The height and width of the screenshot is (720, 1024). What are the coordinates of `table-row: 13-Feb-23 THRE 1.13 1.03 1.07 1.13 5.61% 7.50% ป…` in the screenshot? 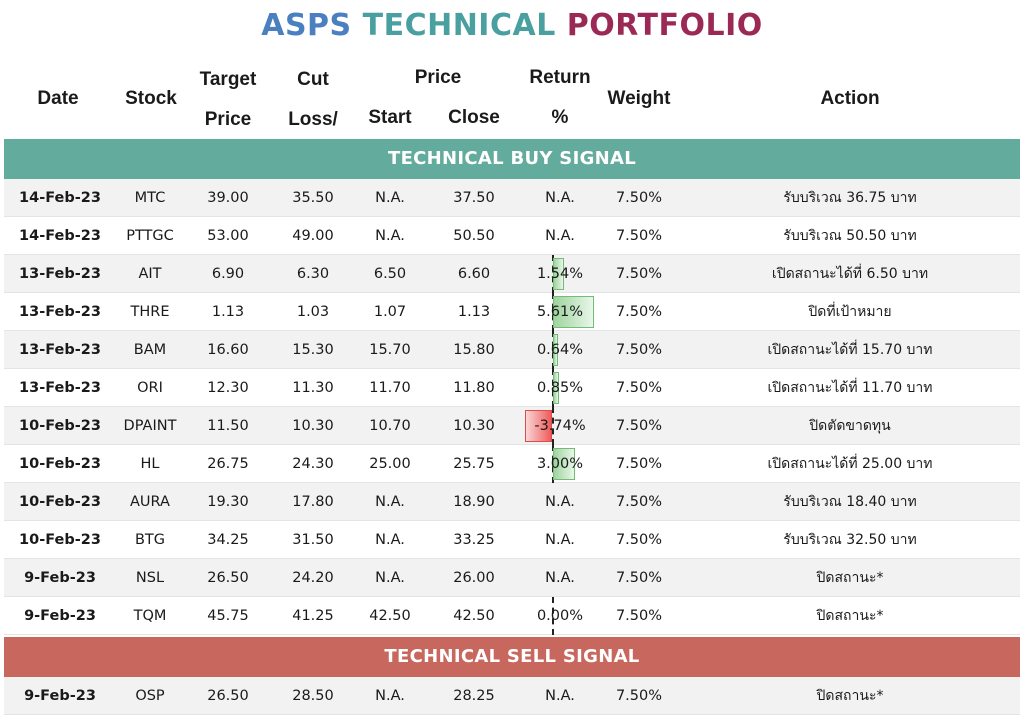 It's located at (512, 312).